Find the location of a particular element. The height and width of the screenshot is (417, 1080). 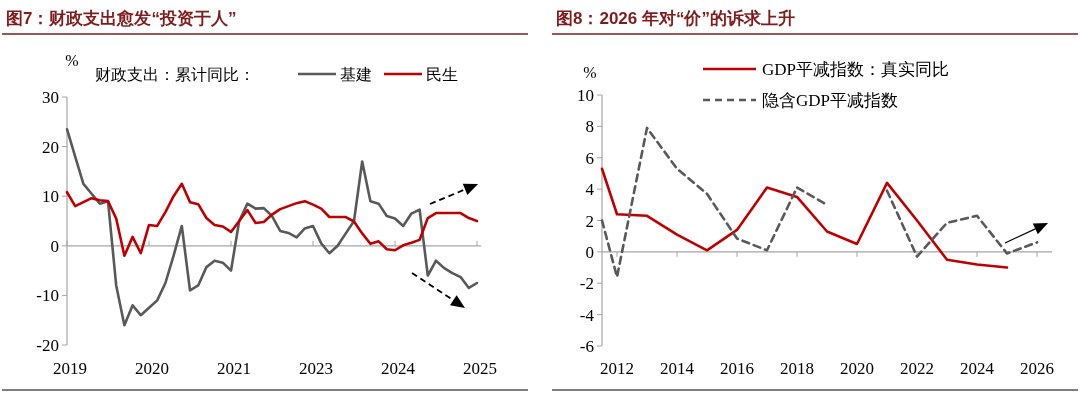

x-tick-label: 2018 is located at coordinates (797, 368).